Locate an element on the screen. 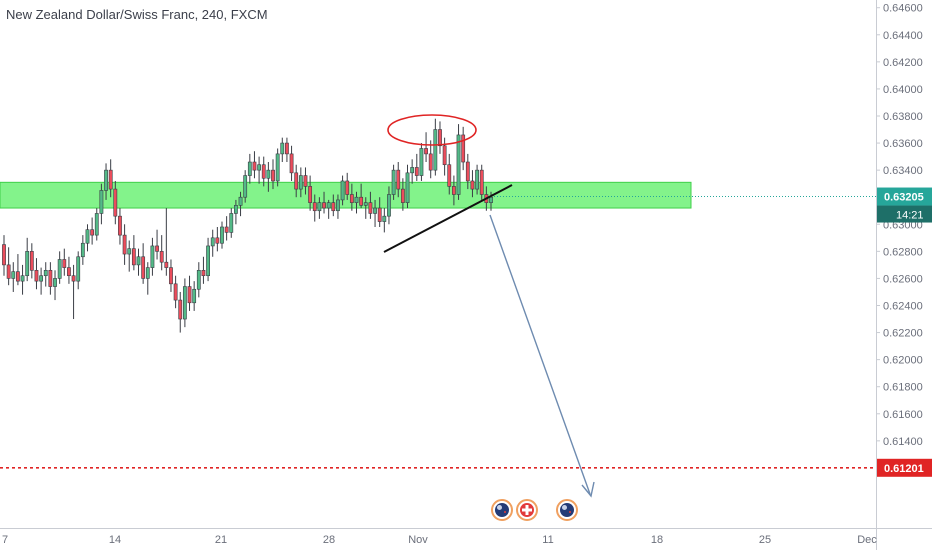 This screenshot has height=550, width=932. y-tick-label: 0.63400 is located at coordinates (903, 171).